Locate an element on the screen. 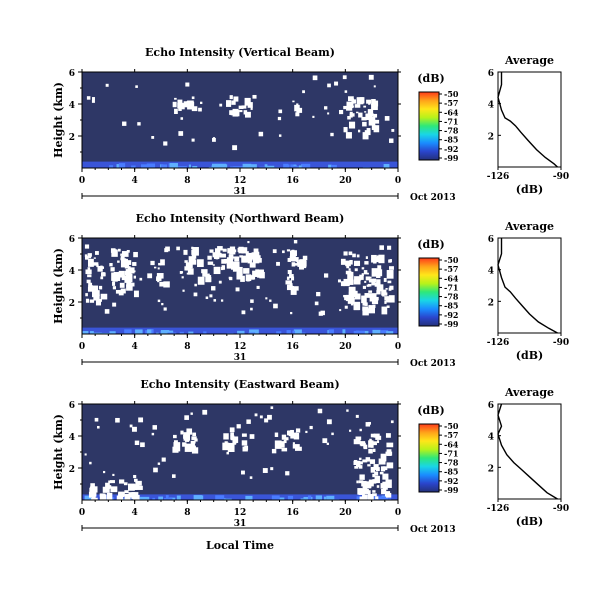 The image size is (615, 598). y-tick-label: 4 is located at coordinates (72, 272).